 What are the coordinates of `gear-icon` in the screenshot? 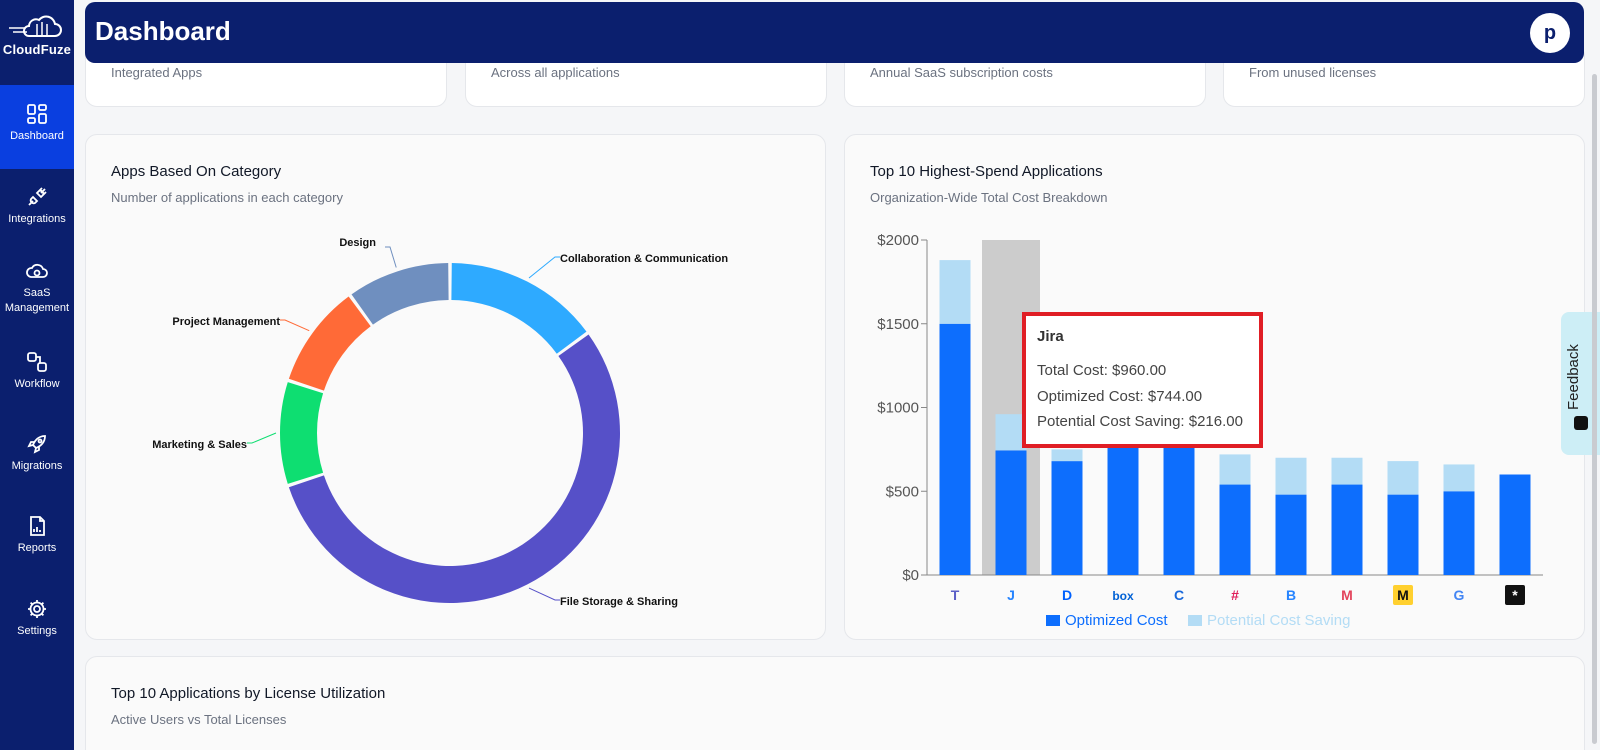 It's located at (37, 609).